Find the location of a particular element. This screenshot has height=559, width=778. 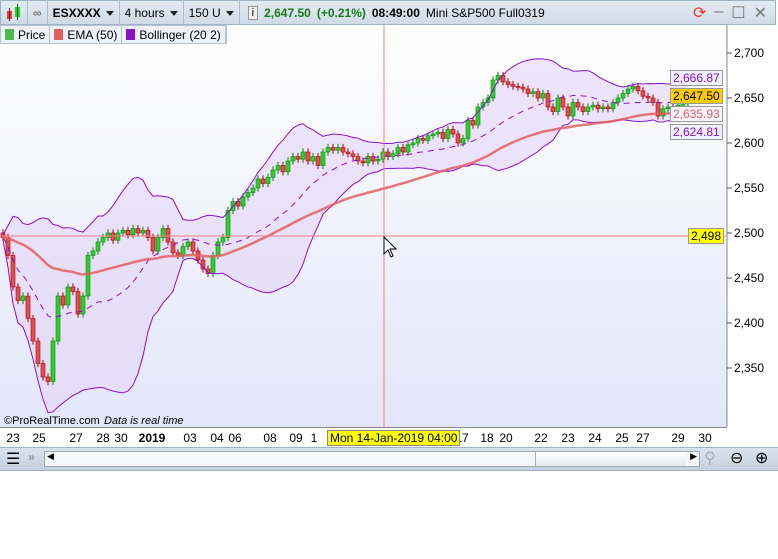

bottom-bar: ☰ » ◀ ▶ ⚲ ⊖ ⊕ is located at coordinates (389, 459).